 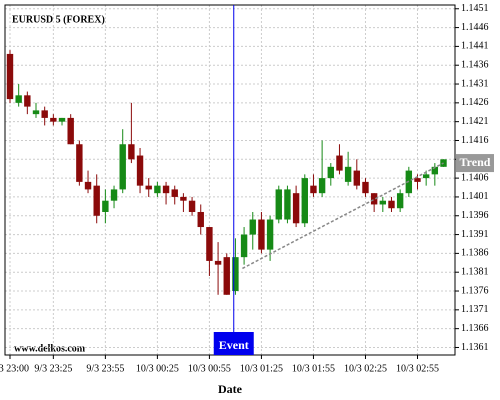 What do you see at coordinates (14, 368) in the screenshot?
I see `x-tick-label: 9/3 23:00` at bounding box center [14, 368].